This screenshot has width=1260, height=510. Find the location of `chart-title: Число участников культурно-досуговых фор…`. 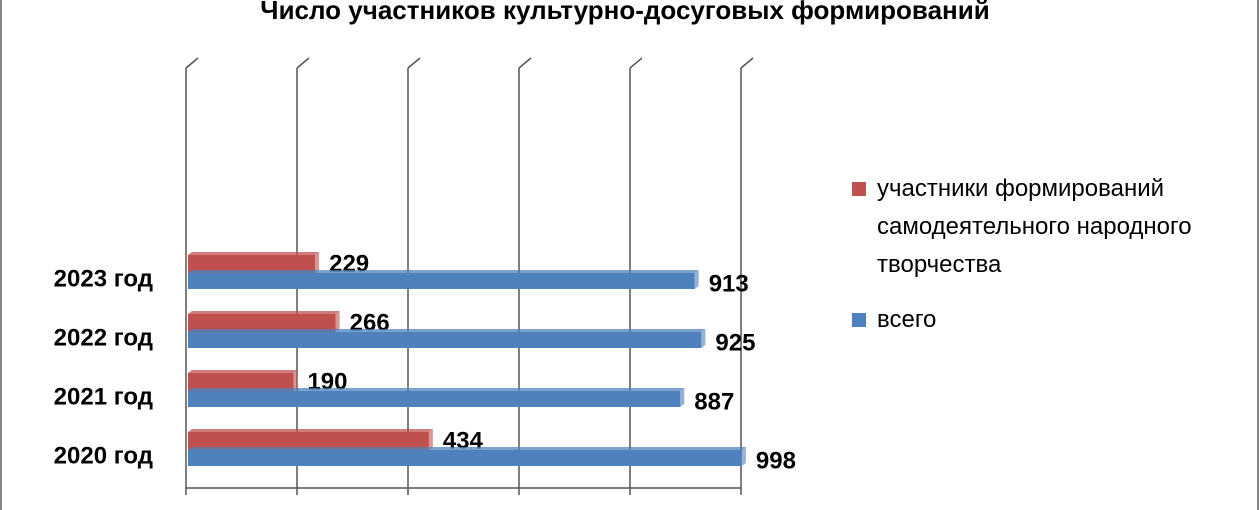

chart-title: Число участников культурно-досуговых фор… is located at coordinates (624, 12).